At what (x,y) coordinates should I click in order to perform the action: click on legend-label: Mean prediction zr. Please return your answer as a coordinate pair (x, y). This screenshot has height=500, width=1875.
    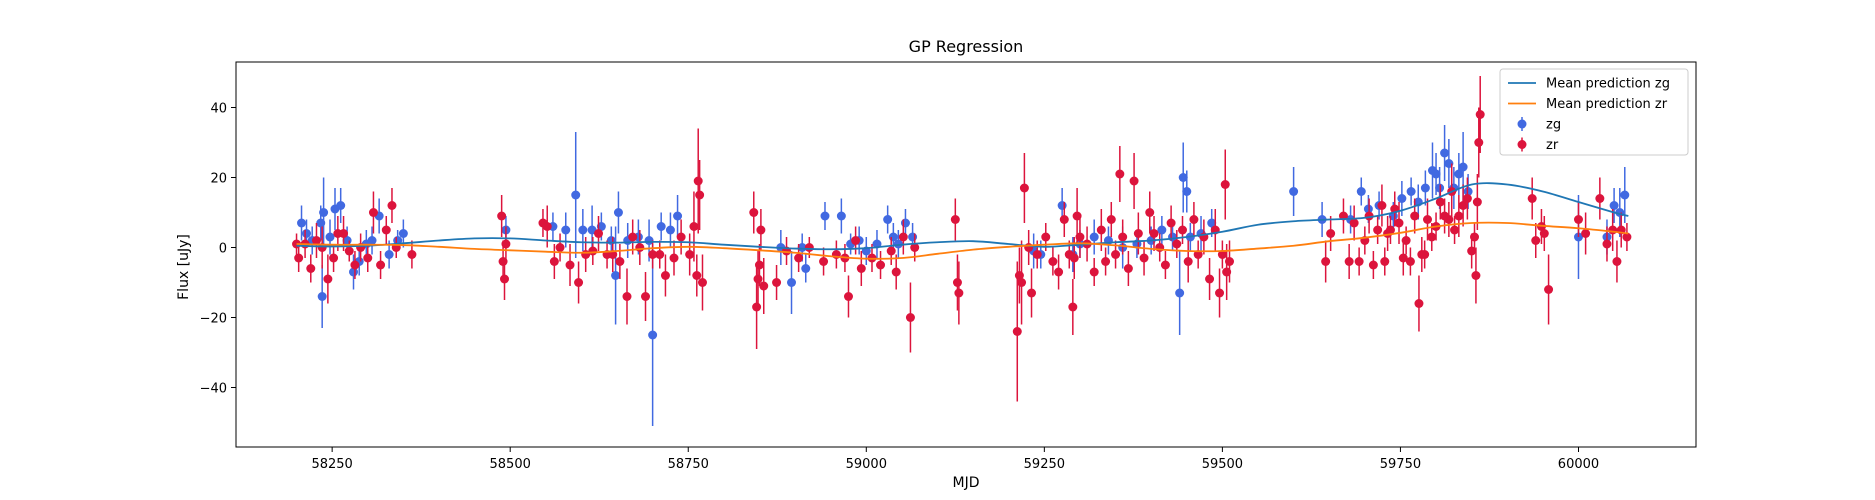
    Looking at the image, I should click on (1607, 104).